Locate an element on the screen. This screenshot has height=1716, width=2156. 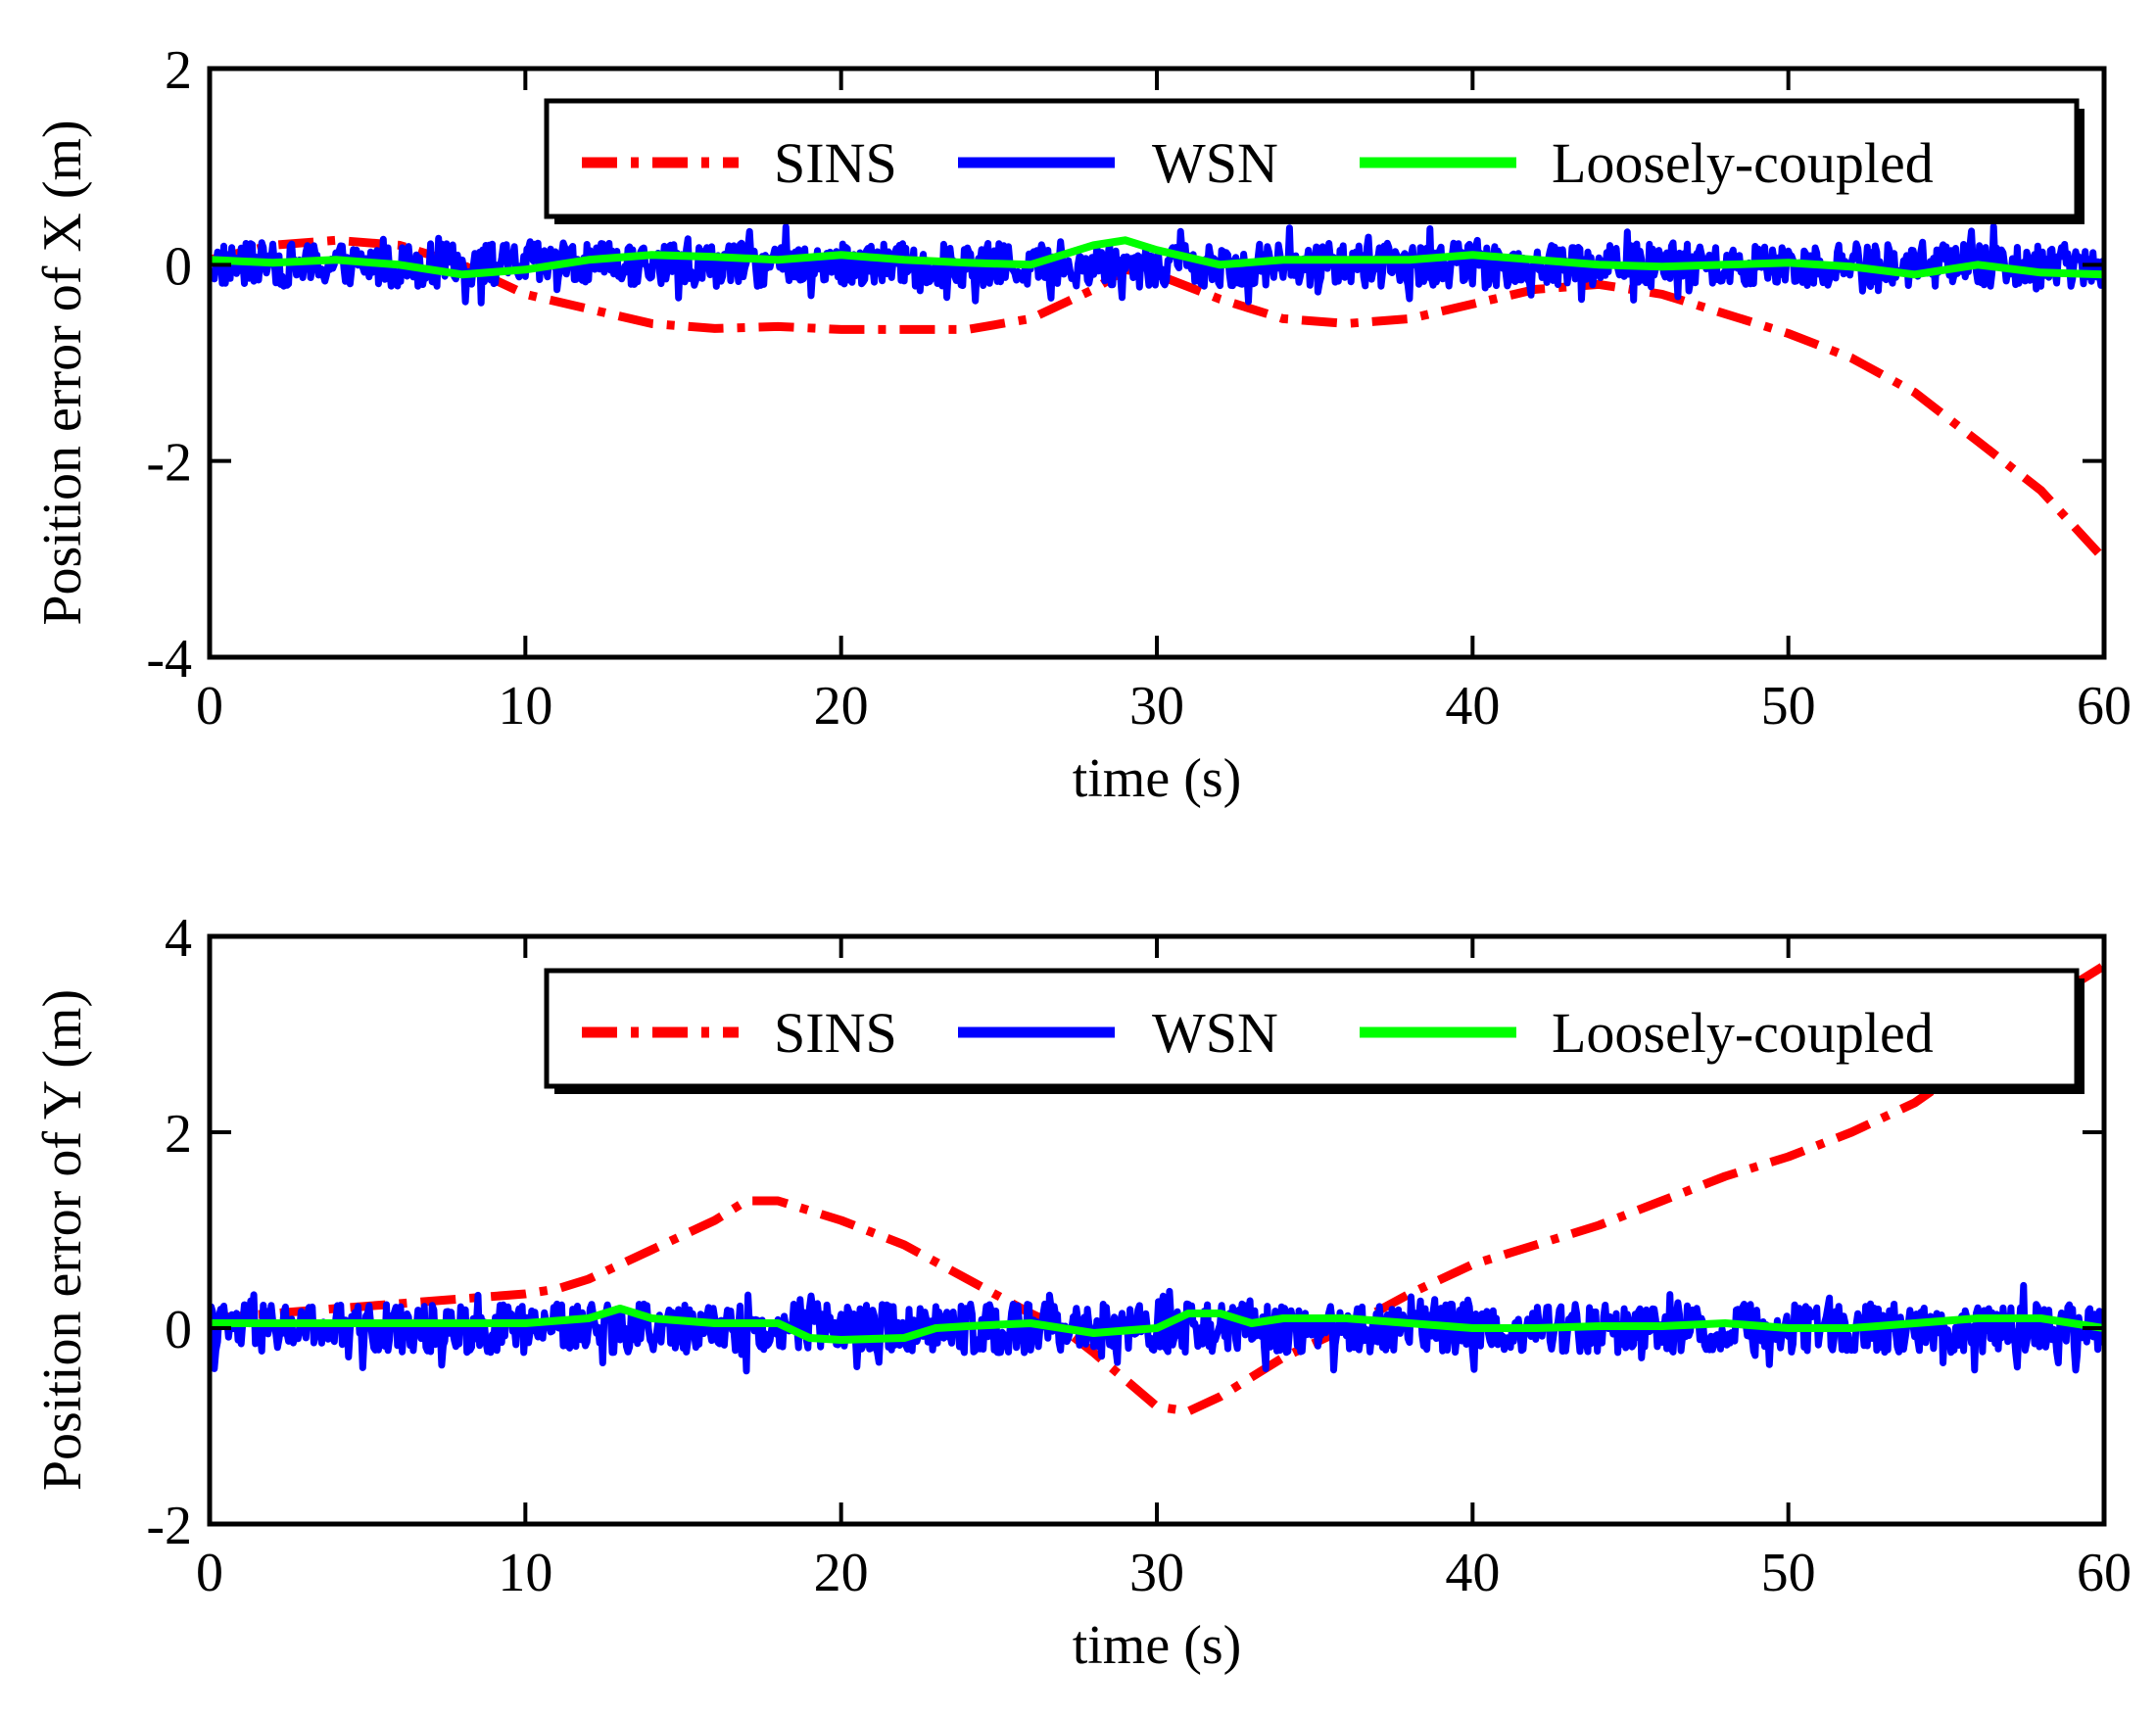
y-axis-label: Position error of X (m) is located at coordinates (63, 372).